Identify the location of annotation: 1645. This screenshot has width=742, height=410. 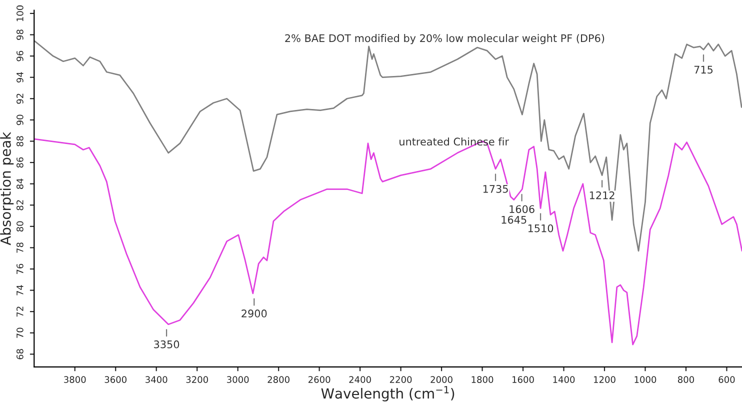
(514, 220).